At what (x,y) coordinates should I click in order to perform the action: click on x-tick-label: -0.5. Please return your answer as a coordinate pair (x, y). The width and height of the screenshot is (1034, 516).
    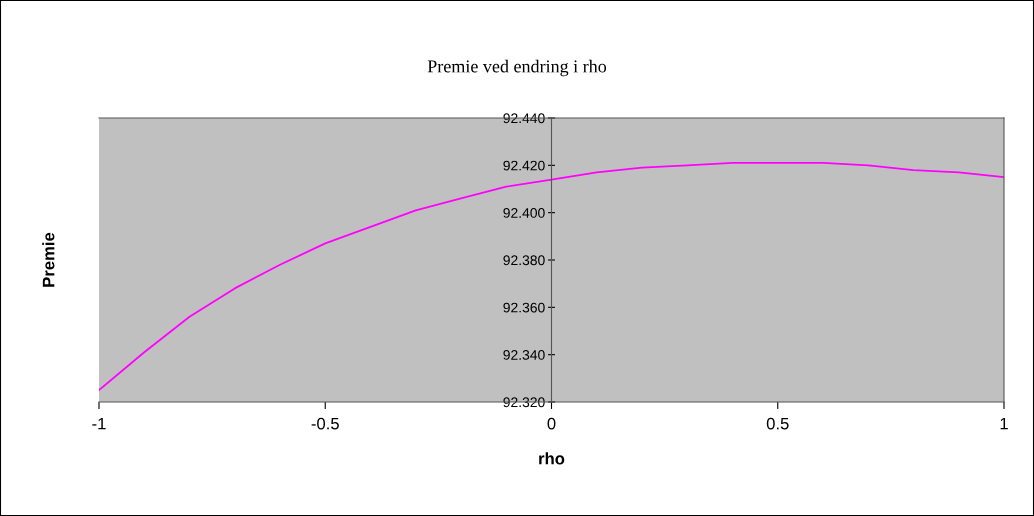
    Looking at the image, I should click on (325, 423).